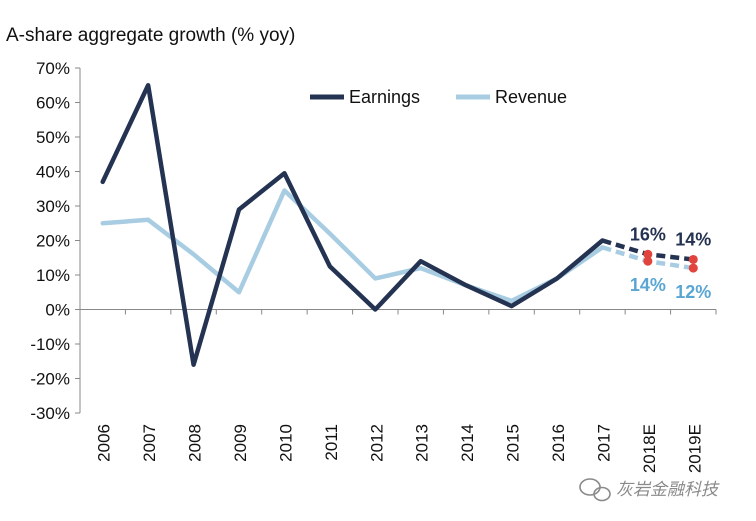  I want to click on y-tick-label: 70%, so click(53, 68).